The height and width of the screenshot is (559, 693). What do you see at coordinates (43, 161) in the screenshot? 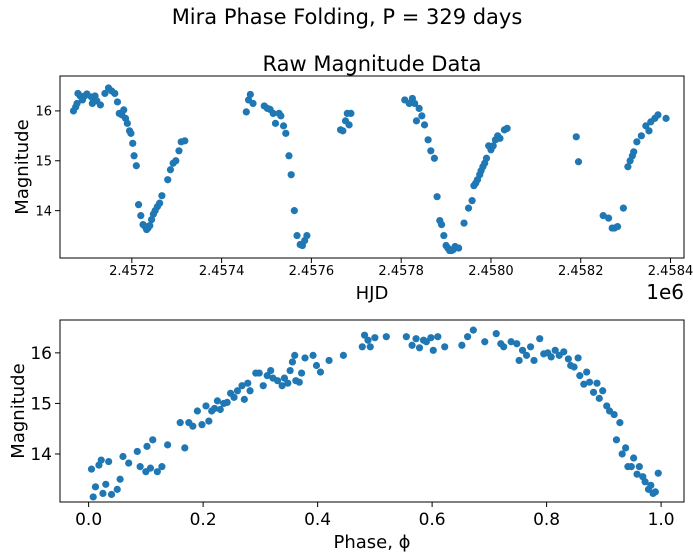
I see `y-tick-label: 15` at bounding box center [43, 161].